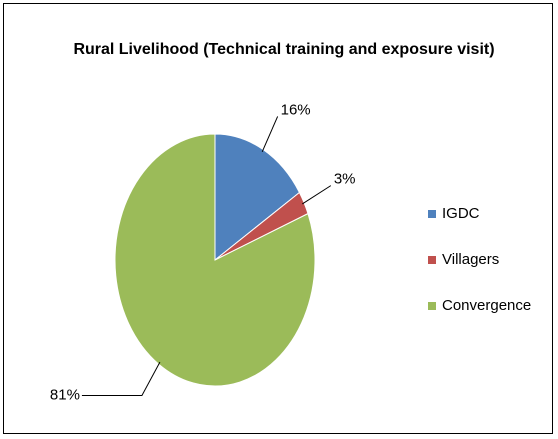  I want to click on data-label: 81%, so click(65, 394).